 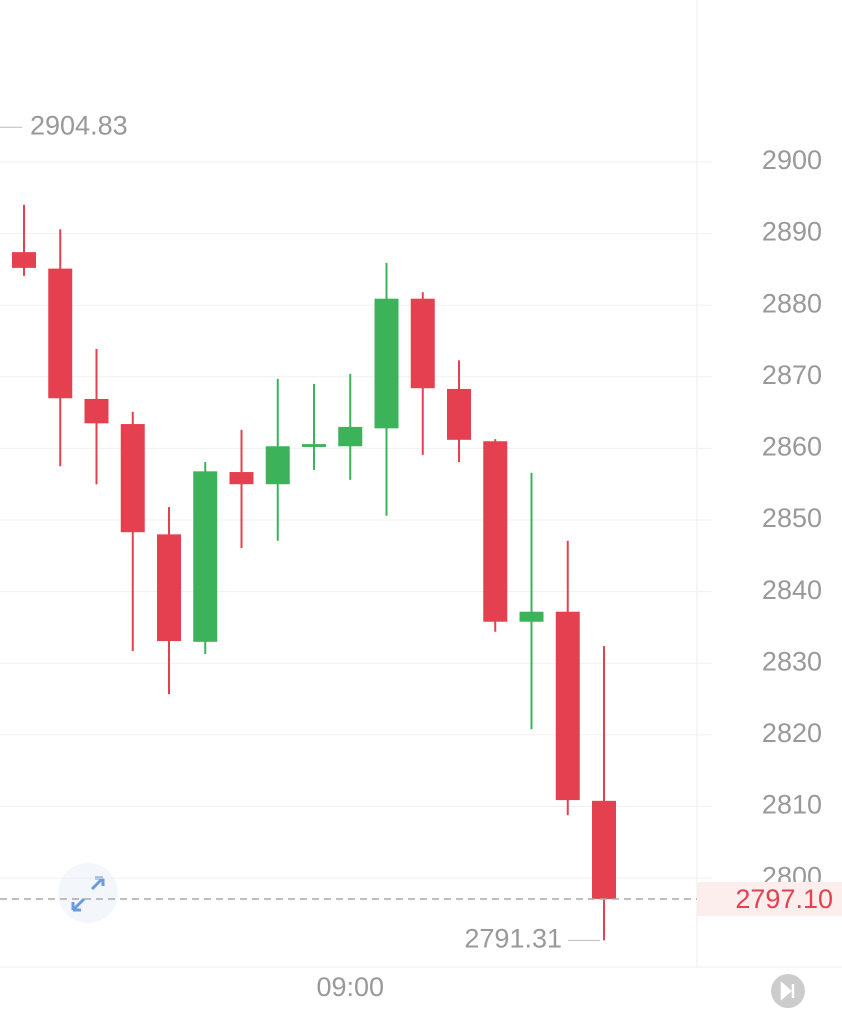 What do you see at coordinates (792, 661) in the screenshot?
I see `y-tick-label: 2830` at bounding box center [792, 661].